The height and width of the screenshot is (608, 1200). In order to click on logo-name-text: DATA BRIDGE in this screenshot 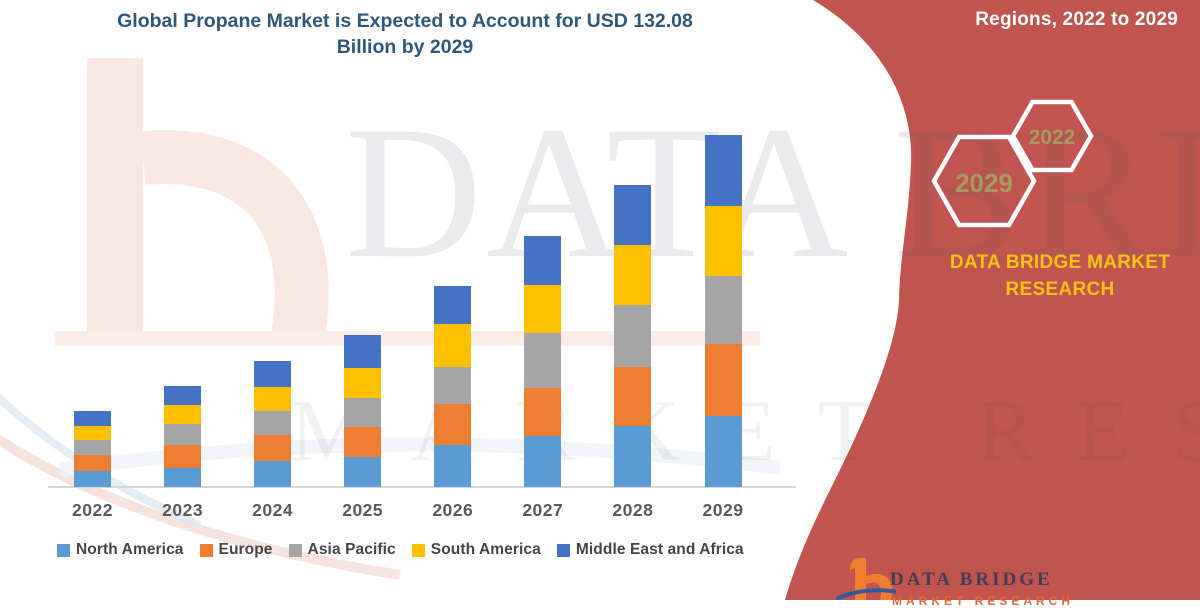, I will do `click(971, 579)`.